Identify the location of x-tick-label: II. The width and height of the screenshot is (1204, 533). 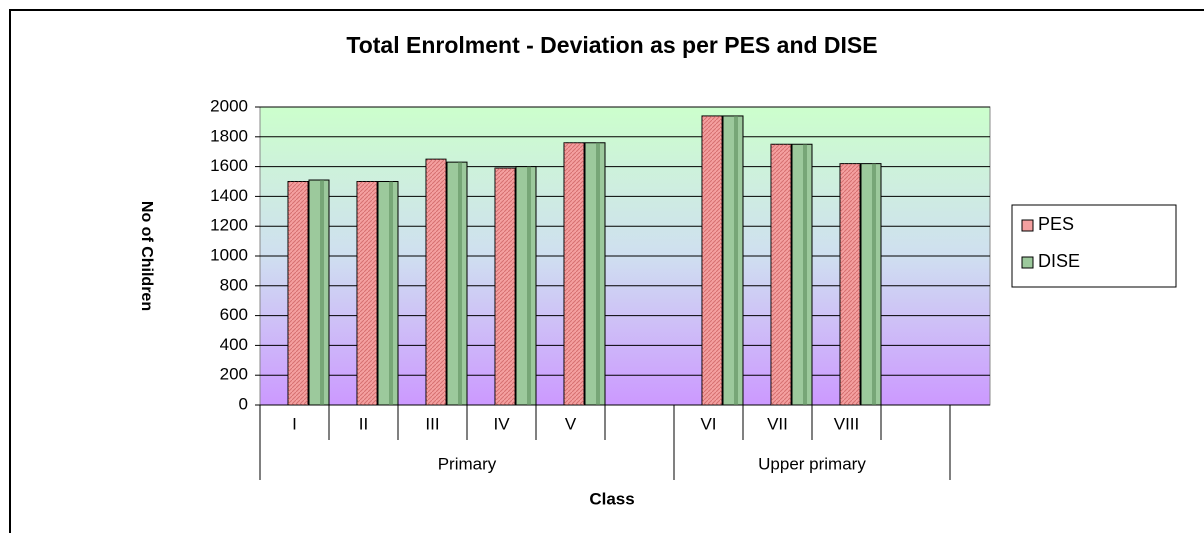
(363, 423).